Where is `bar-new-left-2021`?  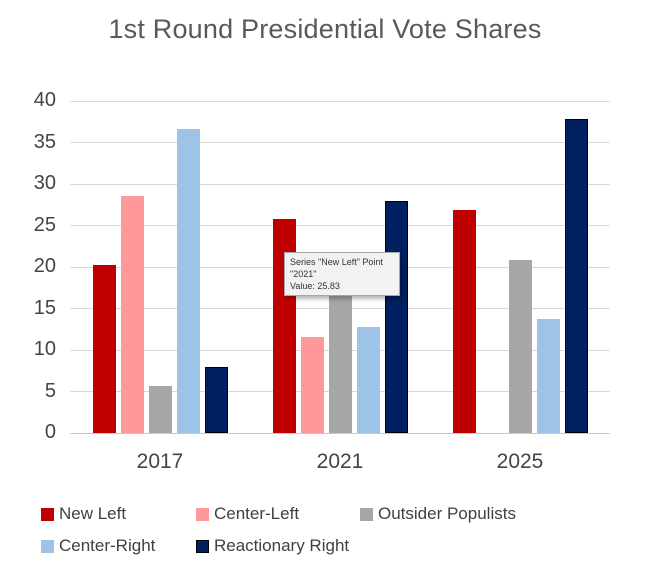 bar-new-left-2021 is located at coordinates (284, 325).